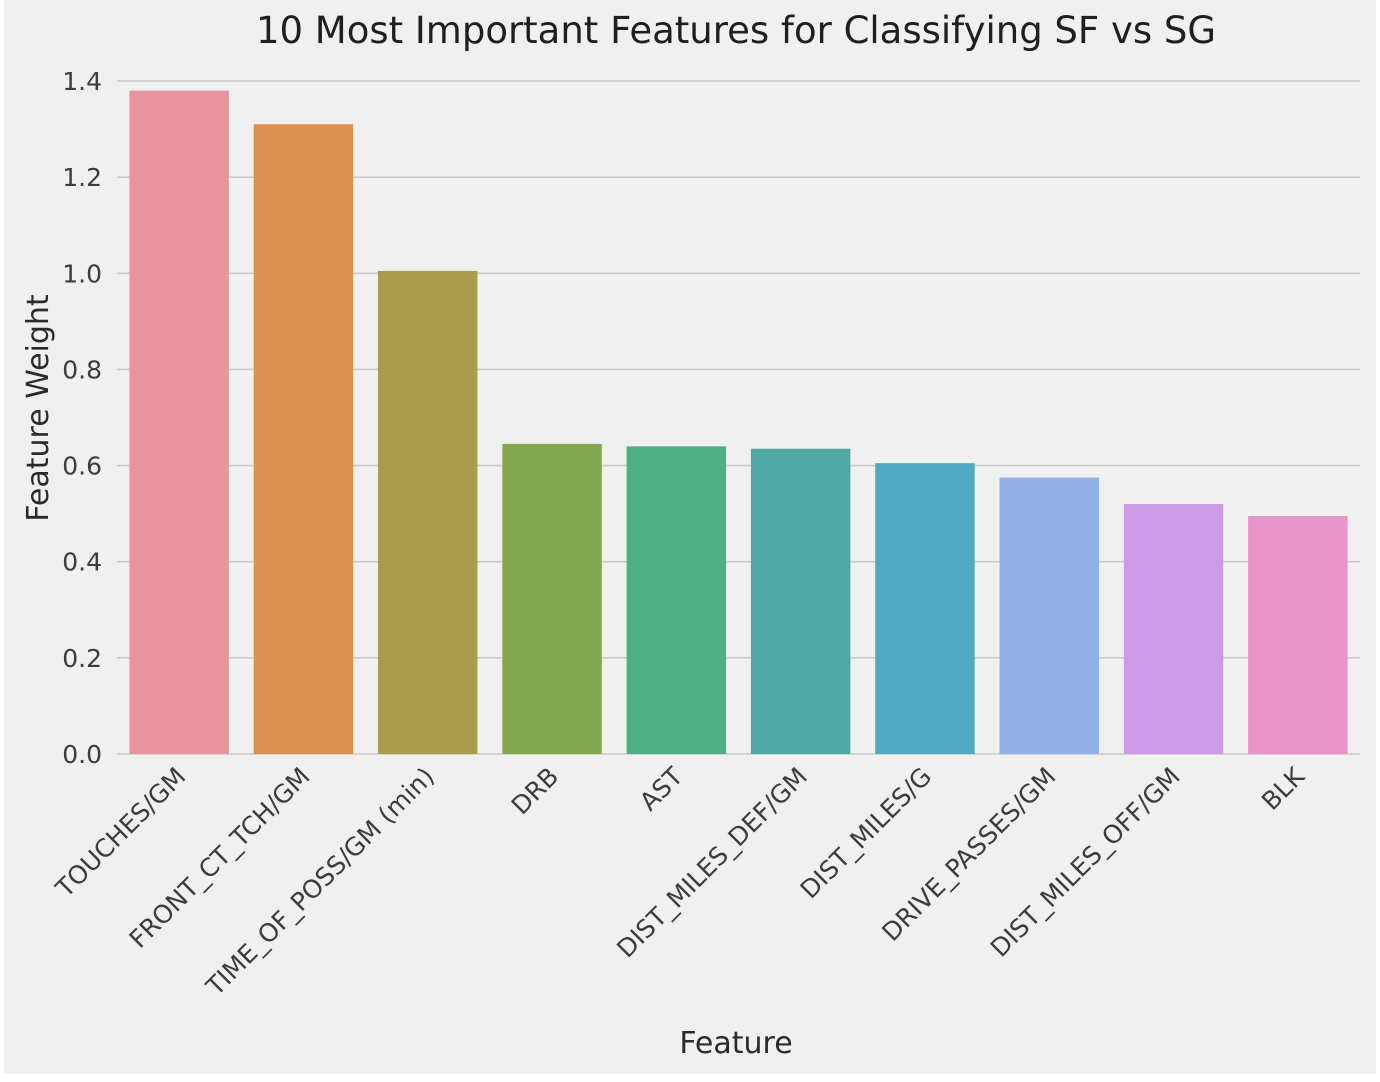  I want to click on y-tick-label: 0.6, so click(82, 466).